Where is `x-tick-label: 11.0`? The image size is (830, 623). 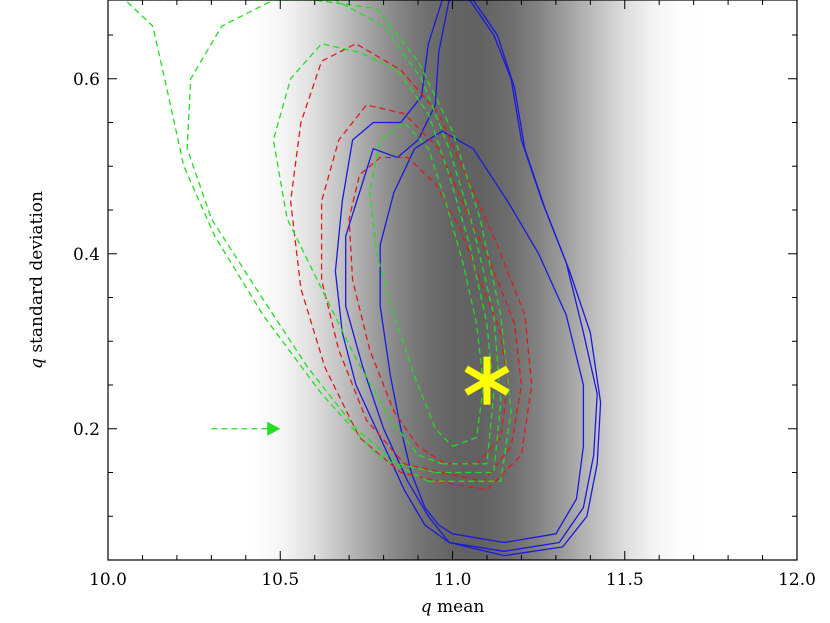
x-tick-label: 11.0 is located at coordinates (453, 580).